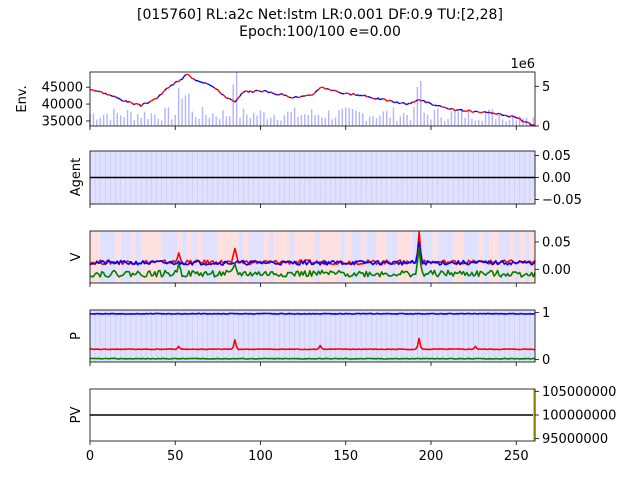 Image resolution: width=640 pixels, height=480 pixels. What do you see at coordinates (312, 336) in the screenshot?
I see `p-panel-frame` at bounding box center [312, 336].